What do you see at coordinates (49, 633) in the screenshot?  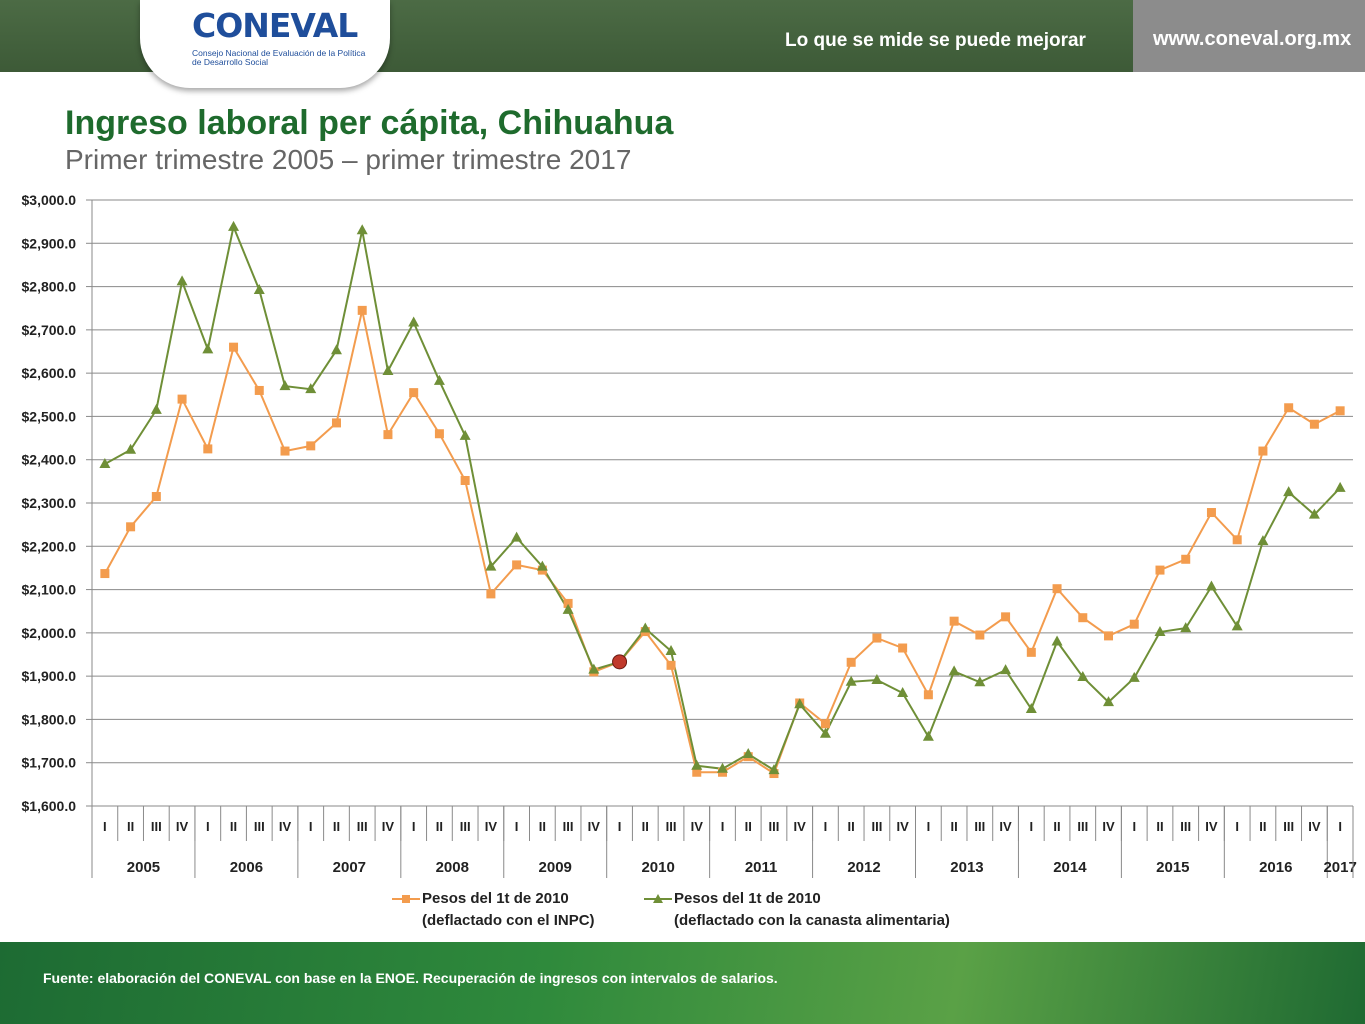 I see `y-tick-label: $2,000.0` at bounding box center [49, 633].